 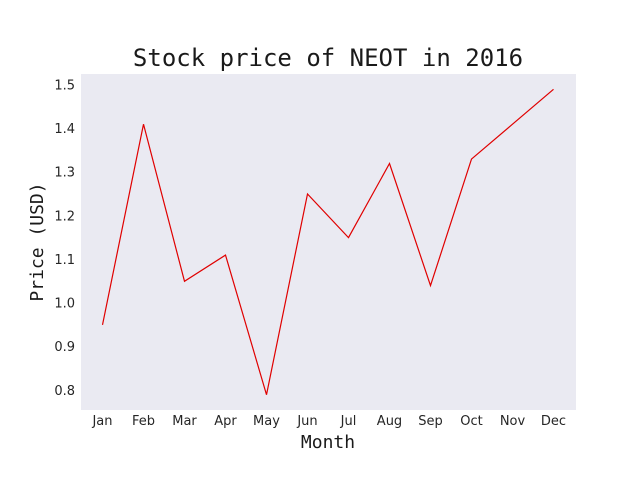 I want to click on y-tick-label: 1.3, so click(x=64, y=173).